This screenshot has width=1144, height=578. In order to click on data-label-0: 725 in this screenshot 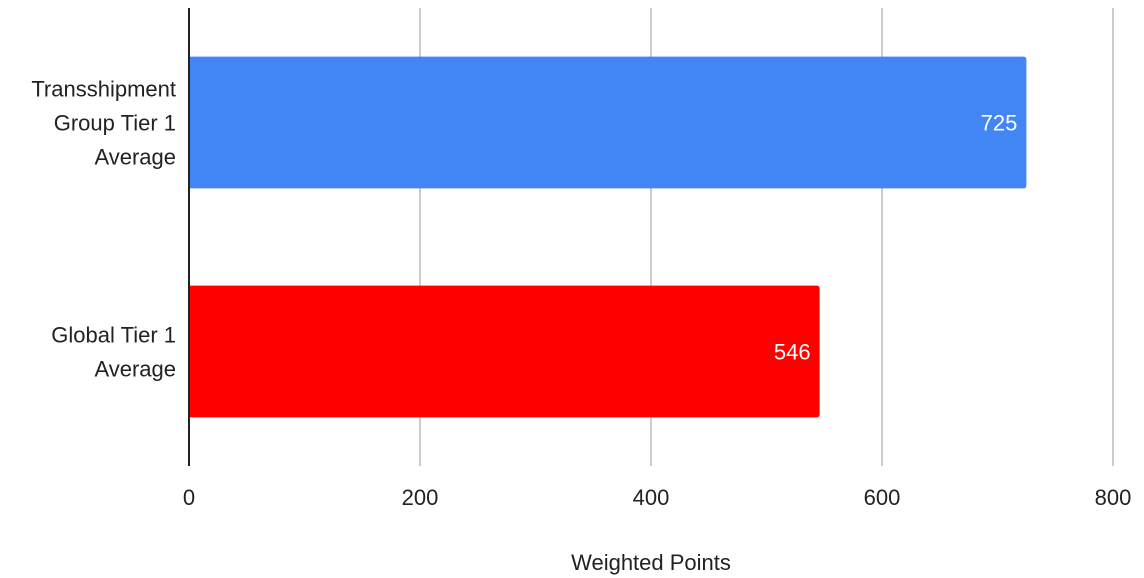, I will do `click(999, 123)`.